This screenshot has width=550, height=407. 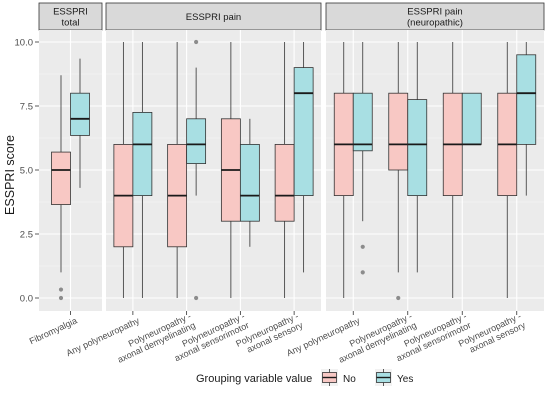 I want to click on y-axis: ESSPRI score 0.0 2.5 5.0 7.5 10.0, so click(x=21, y=171).